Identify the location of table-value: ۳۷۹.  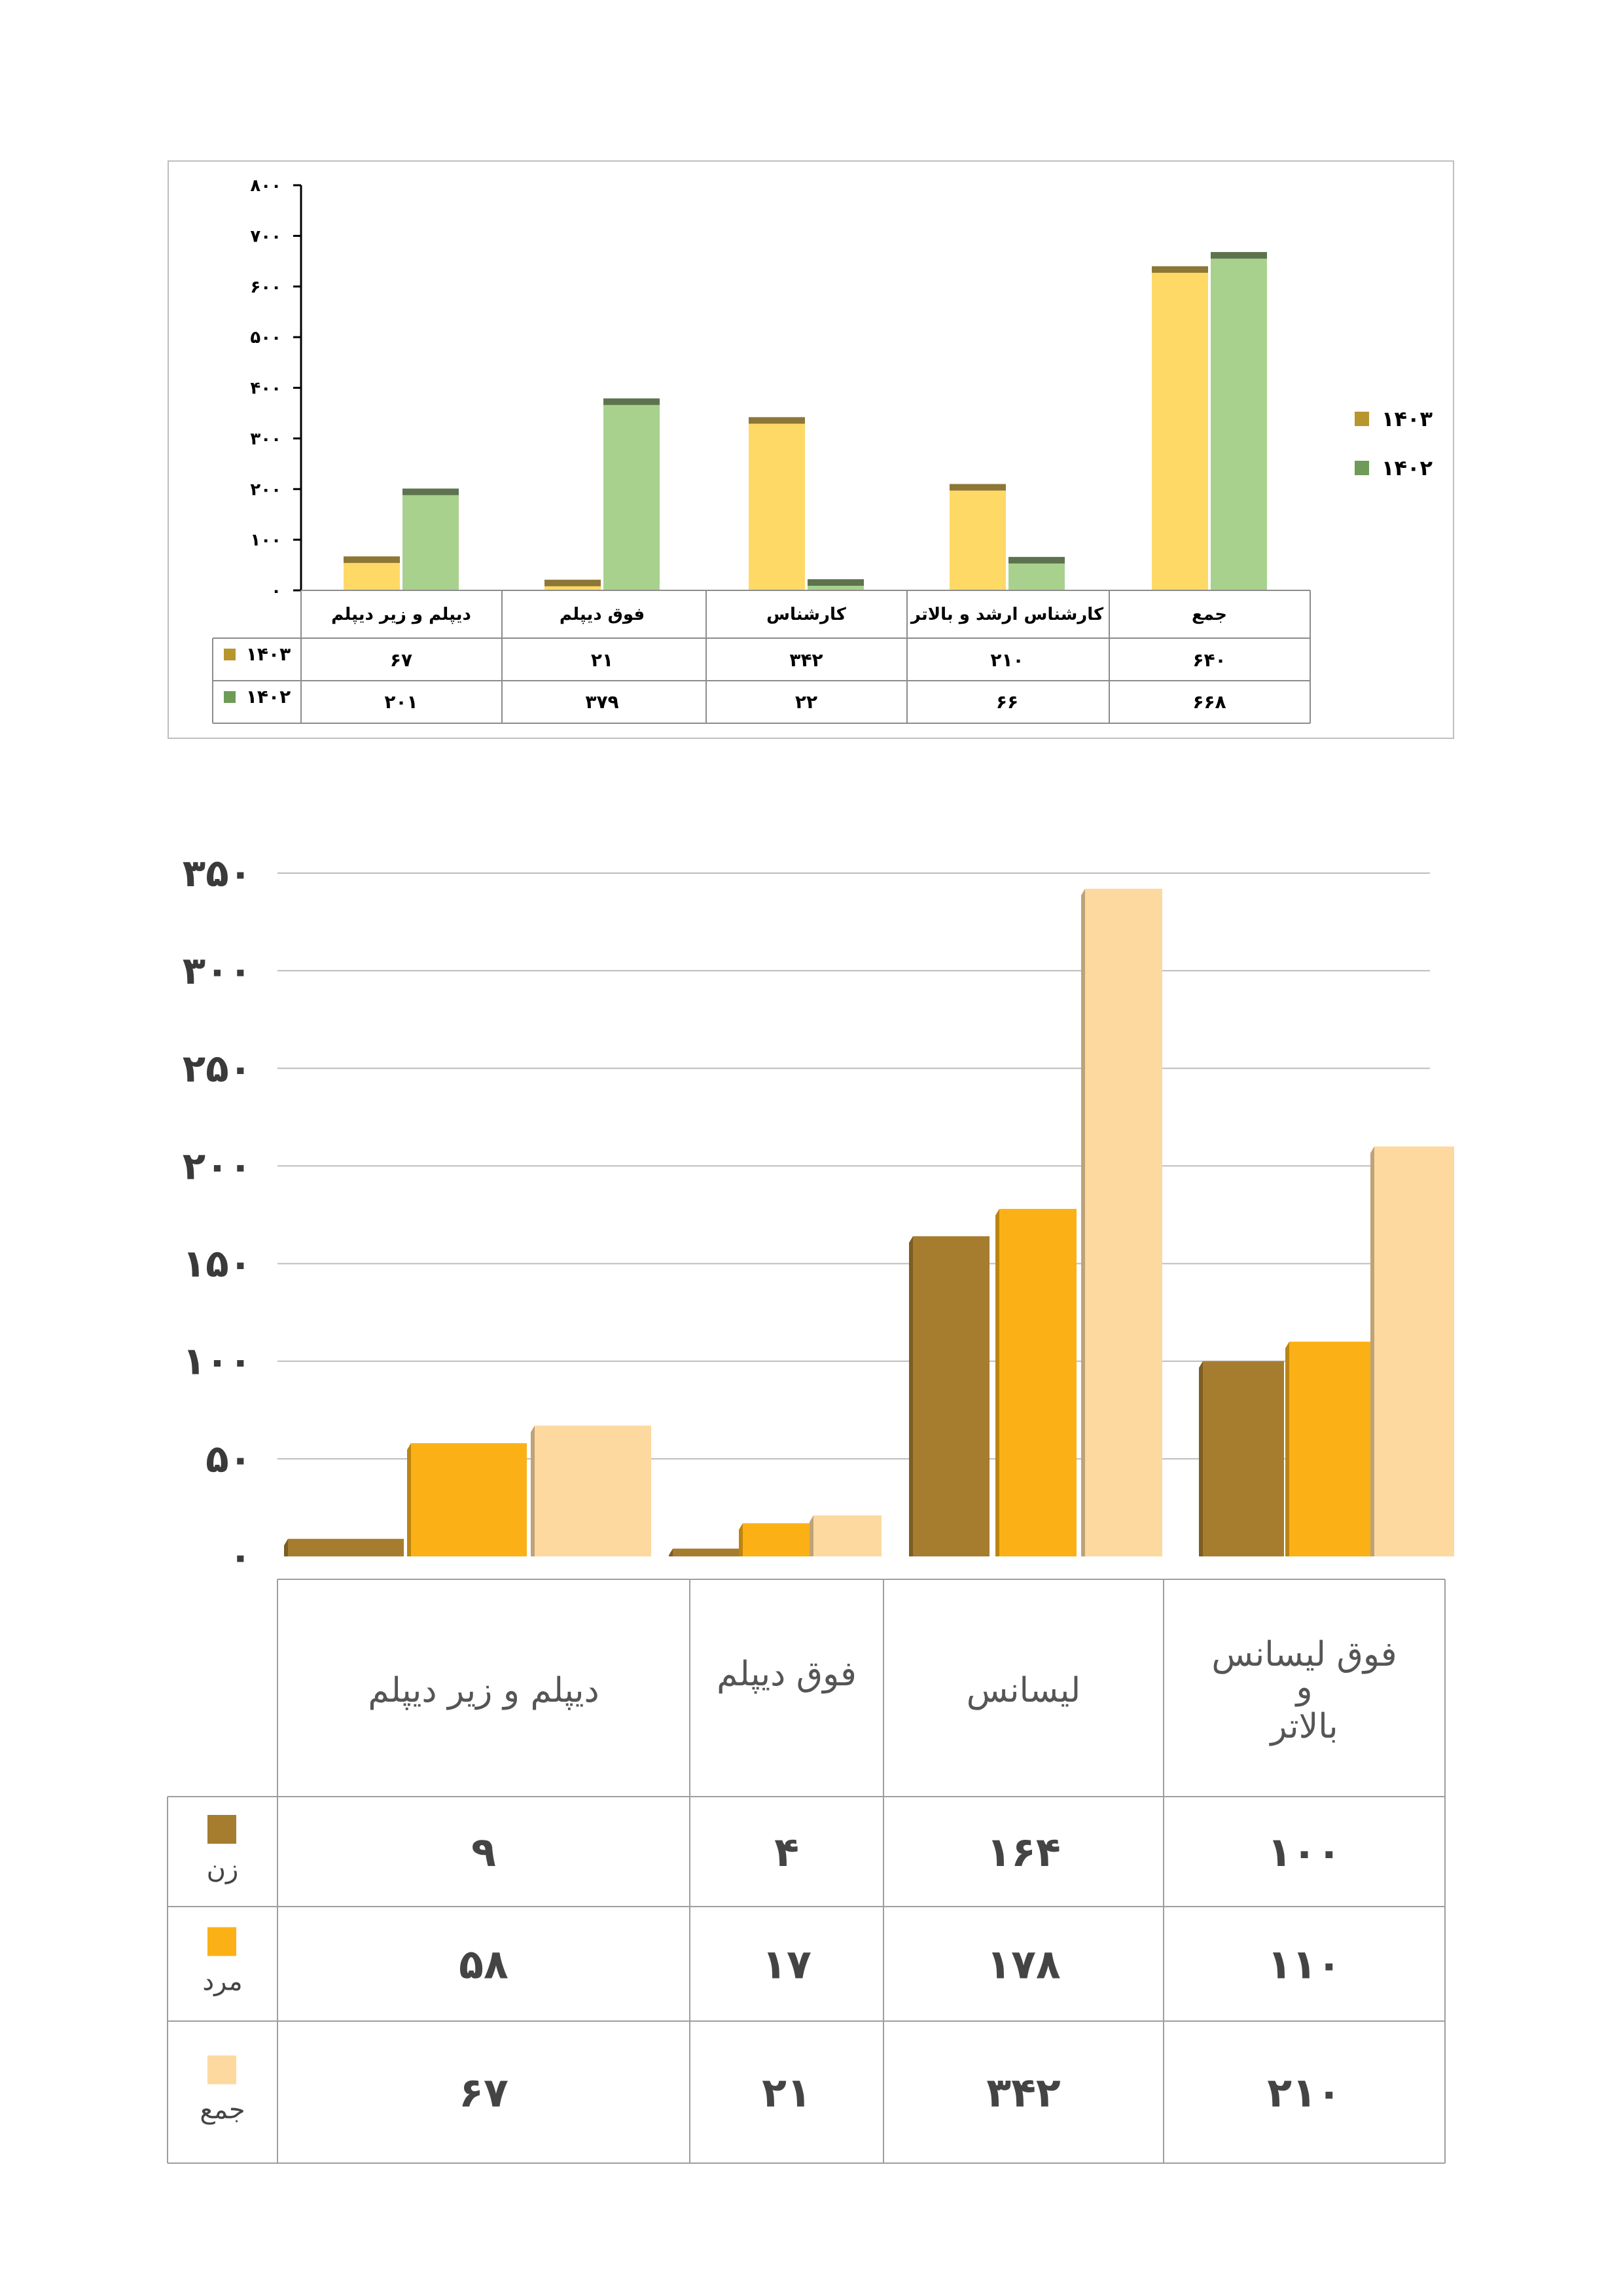
(601, 702).